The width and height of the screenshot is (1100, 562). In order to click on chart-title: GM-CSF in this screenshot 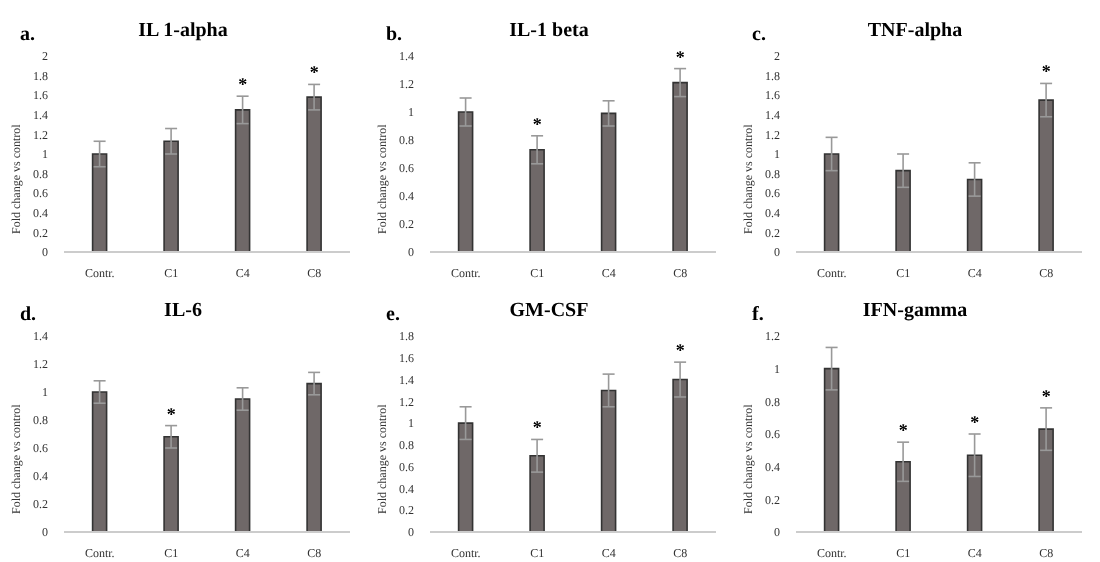, I will do `click(549, 311)`.